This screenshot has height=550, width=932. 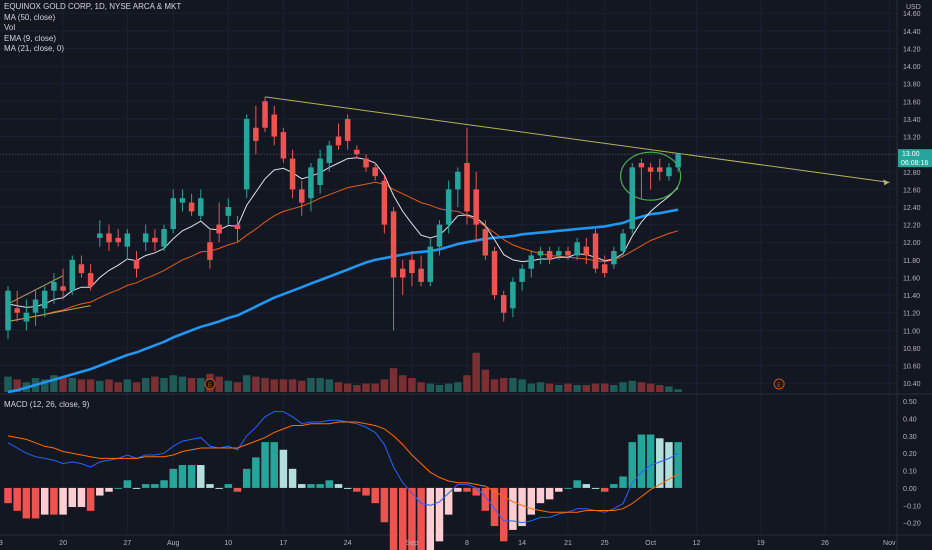 What do you see at coordinates (467, 543) in the screenshot?
I see `time-tick-label: 8` at bounding box center [467, 543].